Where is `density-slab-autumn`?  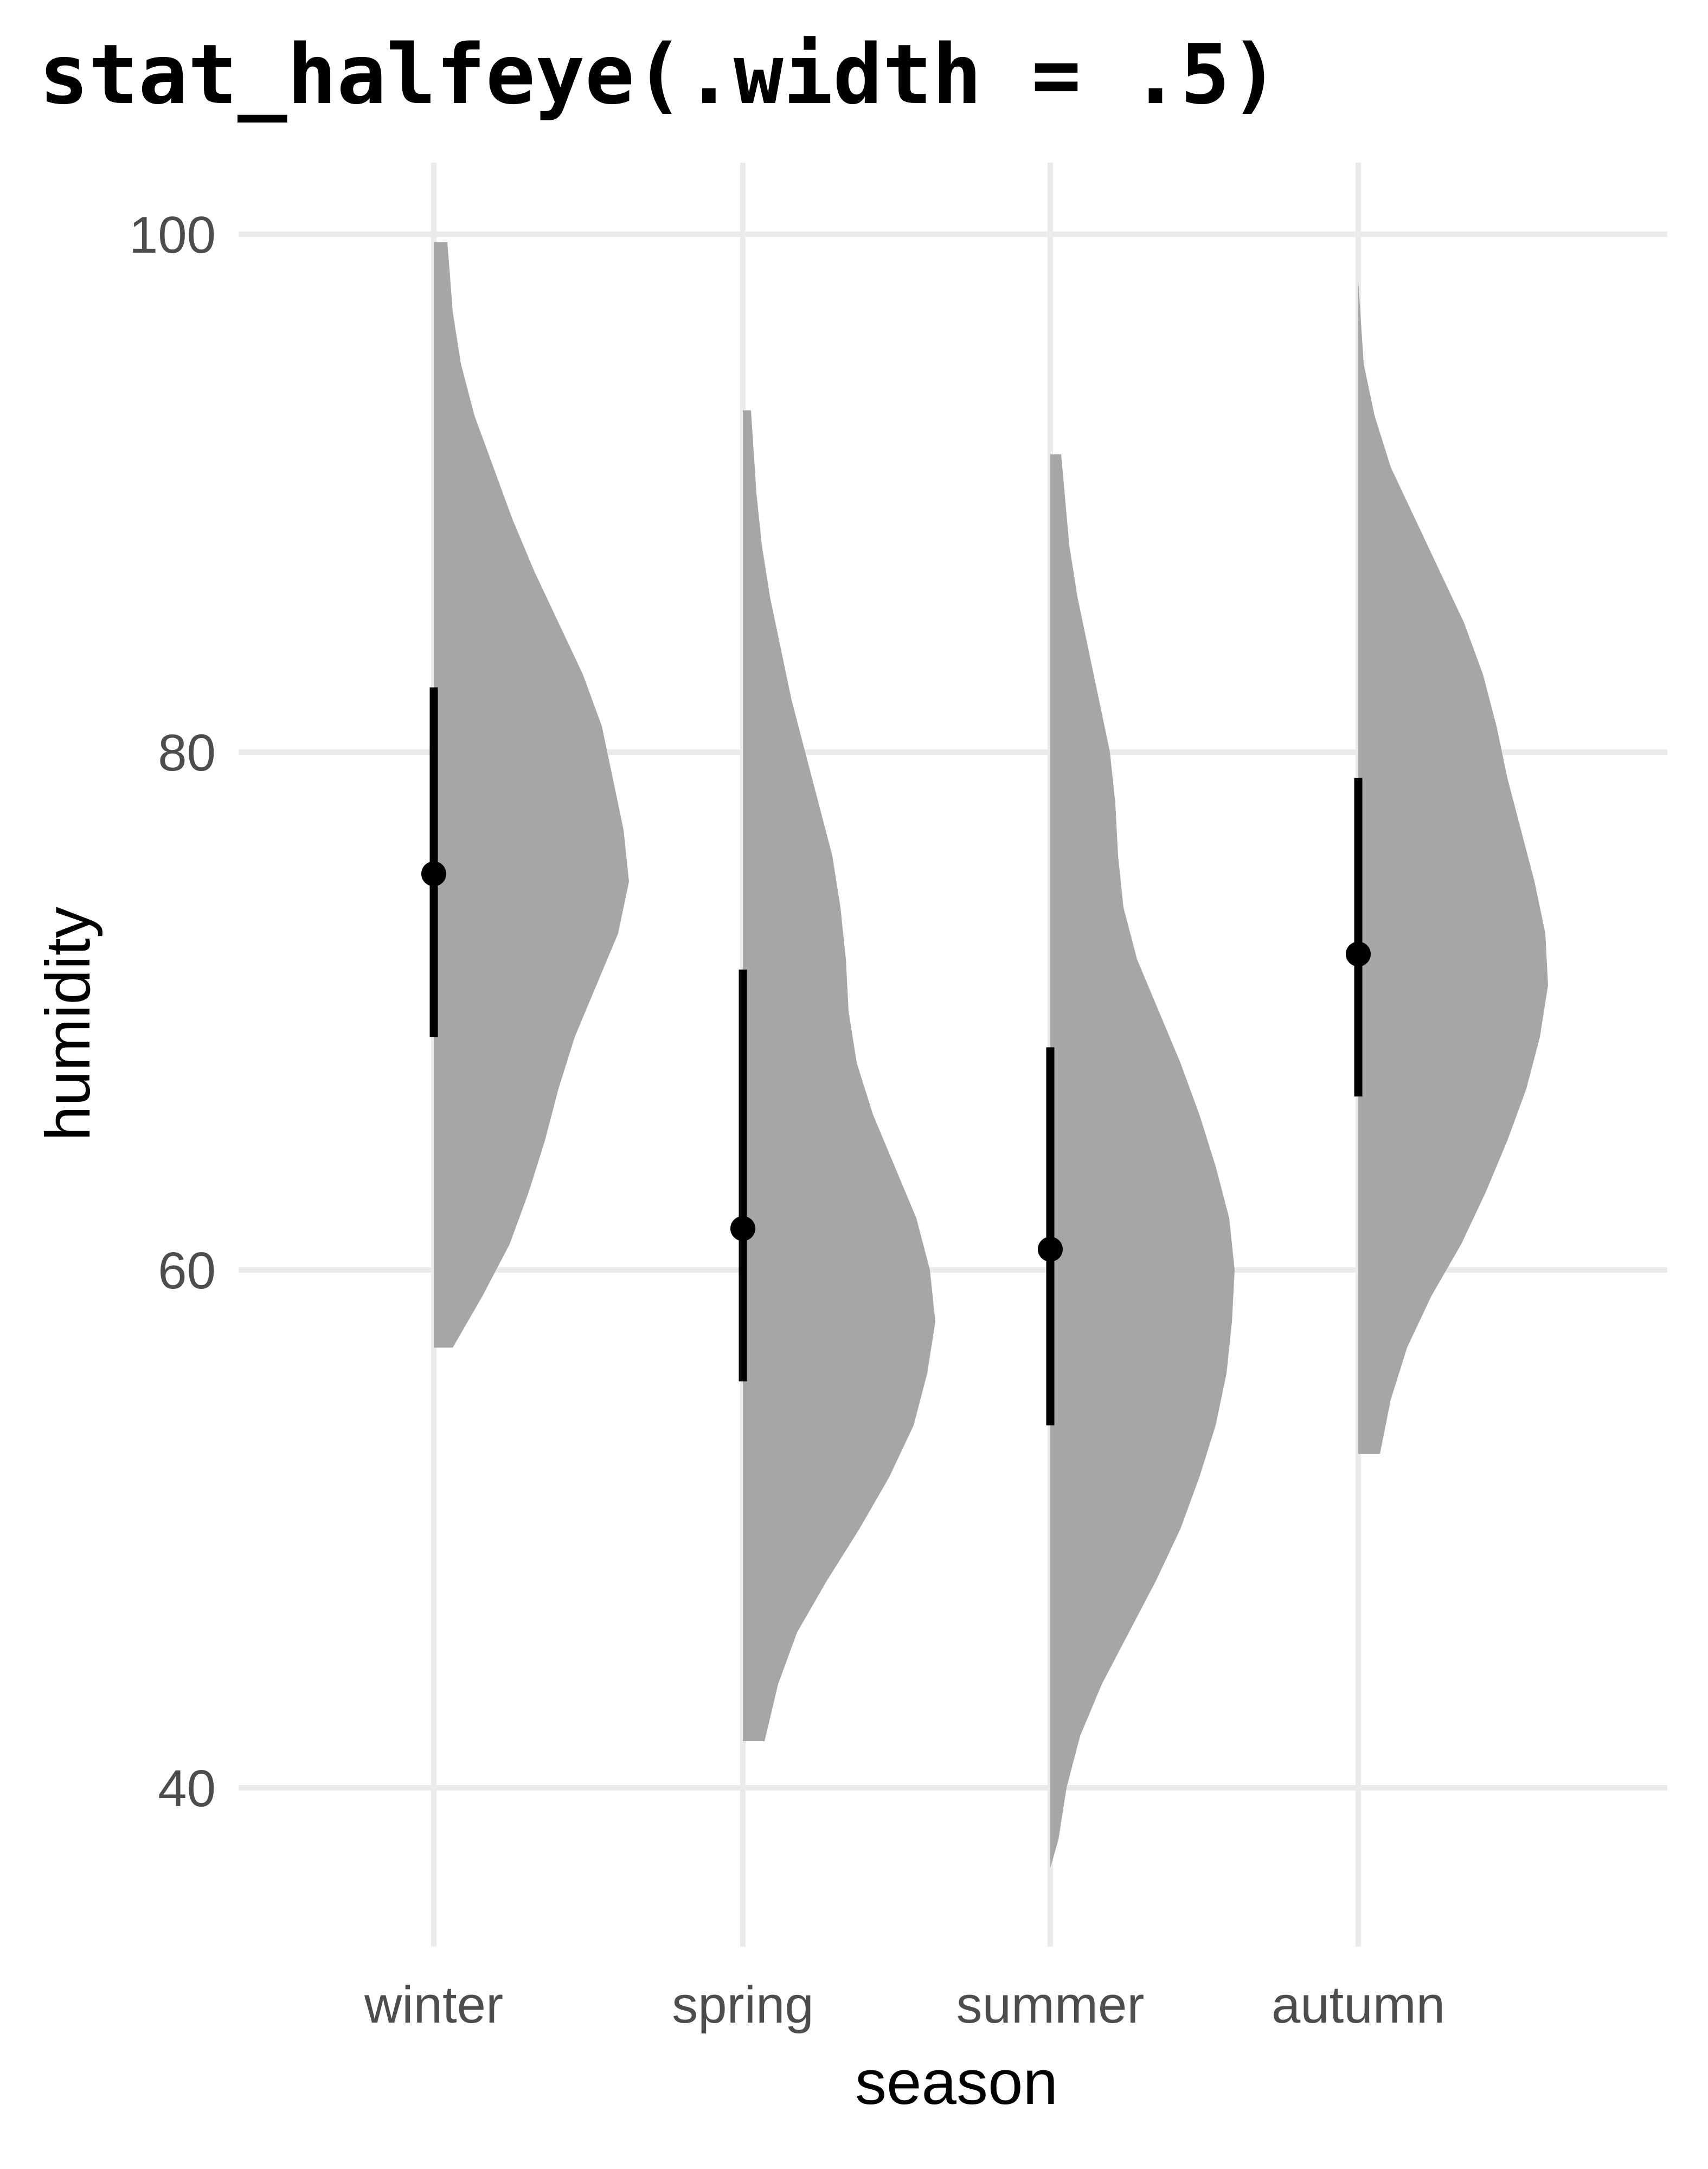 density-slab-autumn is located at coordinates (1453, 867).